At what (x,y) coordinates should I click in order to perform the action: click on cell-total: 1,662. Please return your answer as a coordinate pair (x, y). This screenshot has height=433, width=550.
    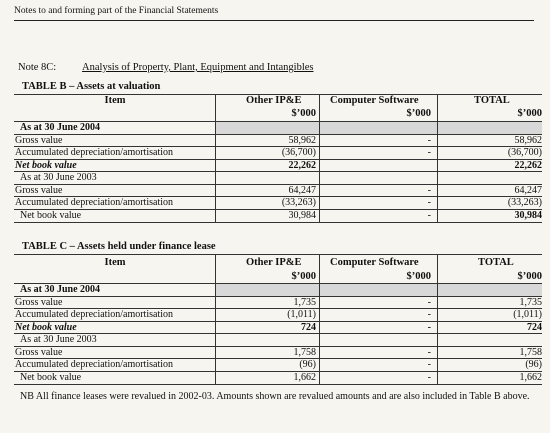
    Looking at the image, I should click on (531, 377).